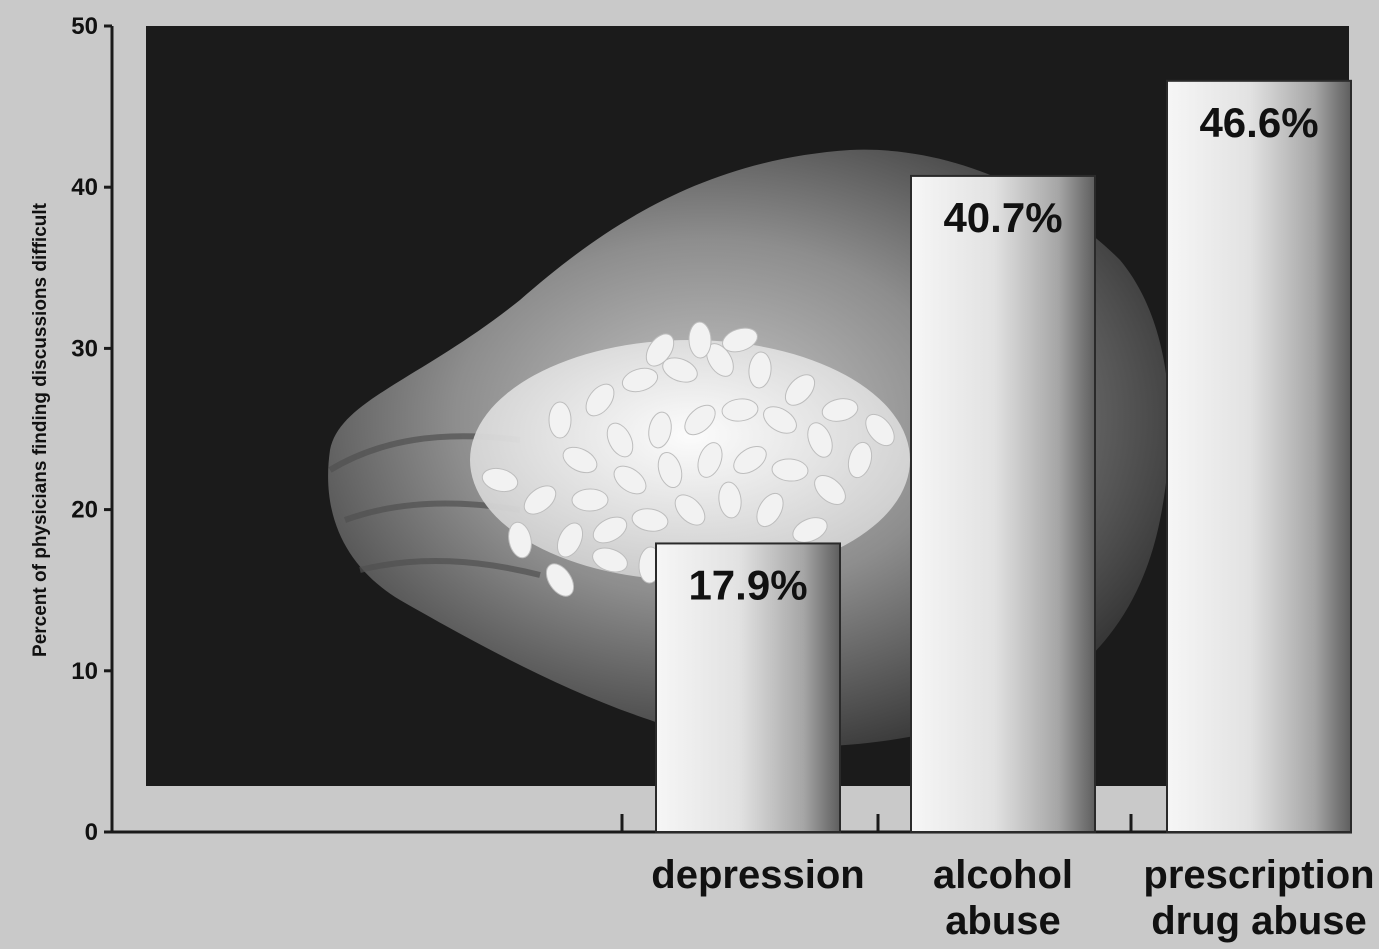  Describe the element at coordinates (1258, 122) in the screenshot. I see `bar-data-label: 46.6%` at that location.